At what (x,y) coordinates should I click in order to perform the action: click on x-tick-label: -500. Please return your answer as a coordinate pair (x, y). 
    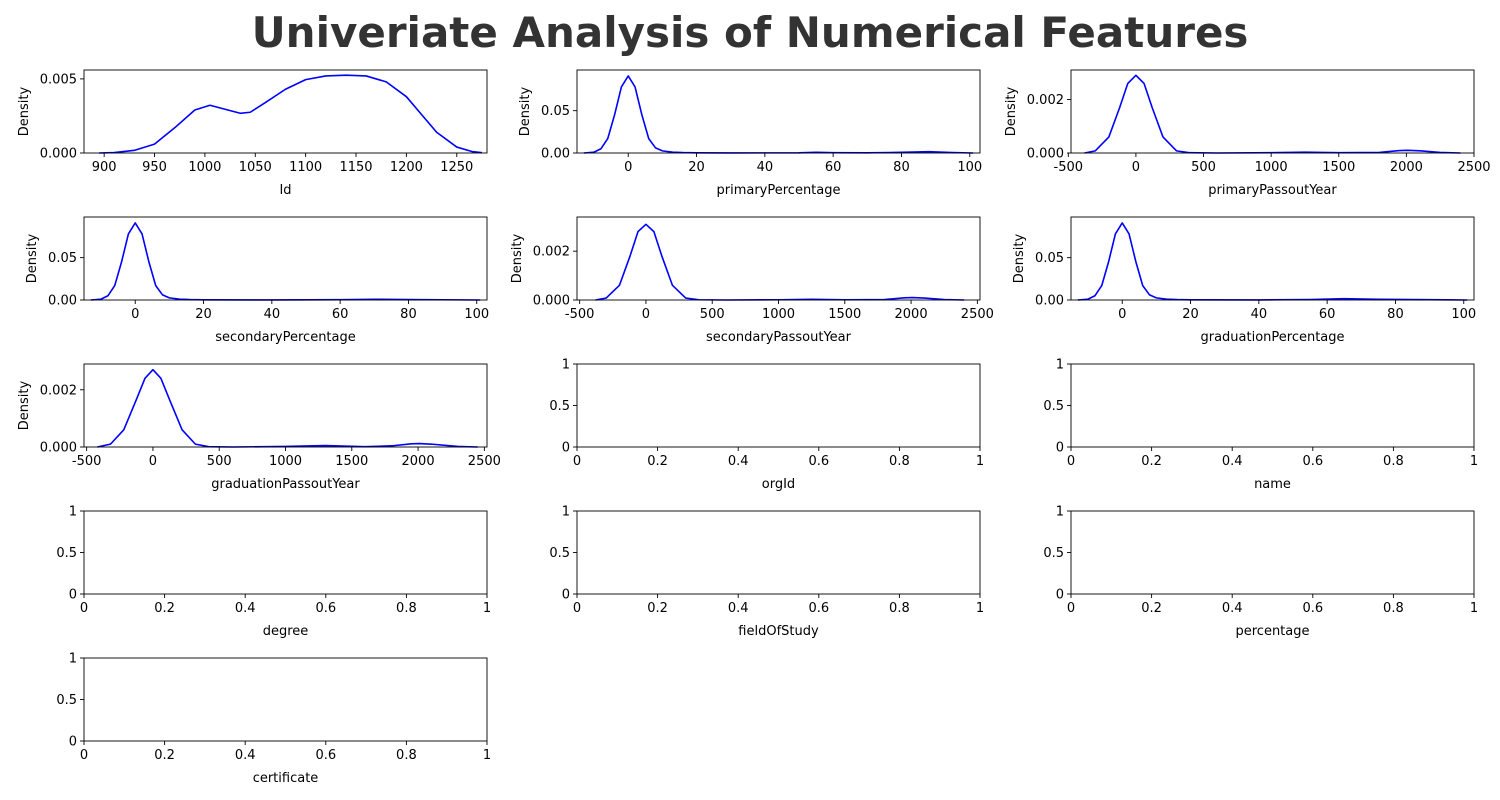
    Looking at the image, I should click on (1069, 167).